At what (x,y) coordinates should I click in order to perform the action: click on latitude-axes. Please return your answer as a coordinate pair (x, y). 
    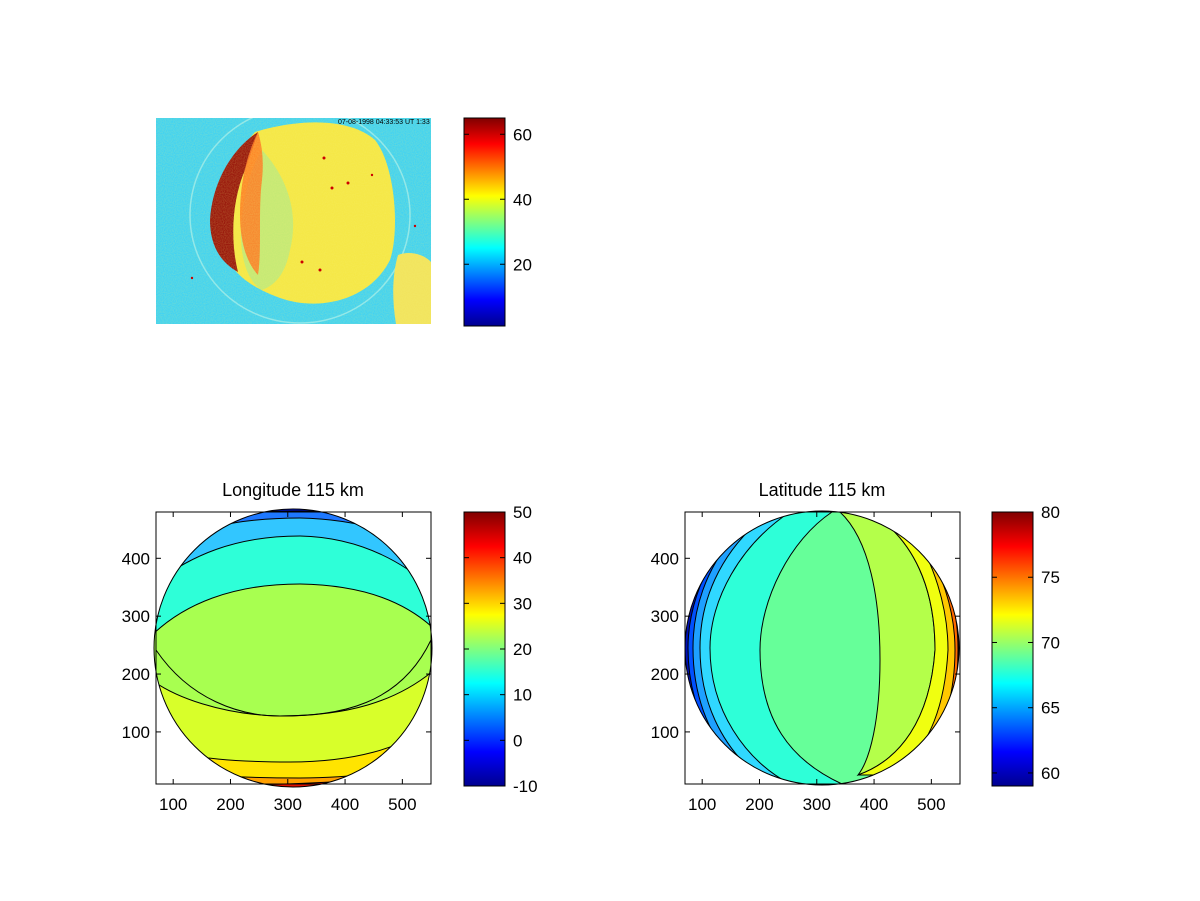
    Looking at the image, I should click on (822, 648).